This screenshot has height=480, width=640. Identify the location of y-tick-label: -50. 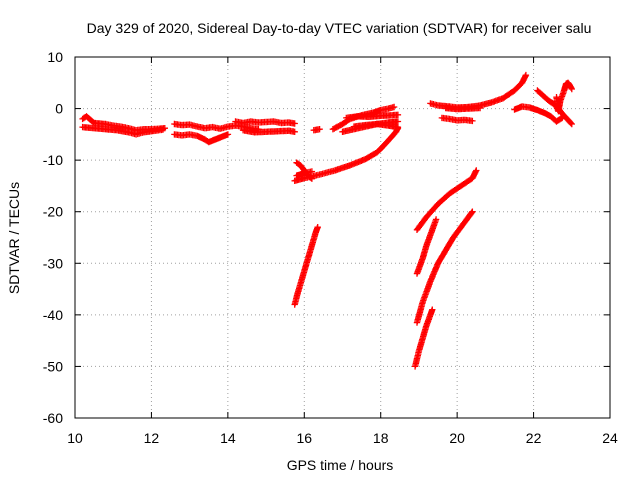
(53, 366).